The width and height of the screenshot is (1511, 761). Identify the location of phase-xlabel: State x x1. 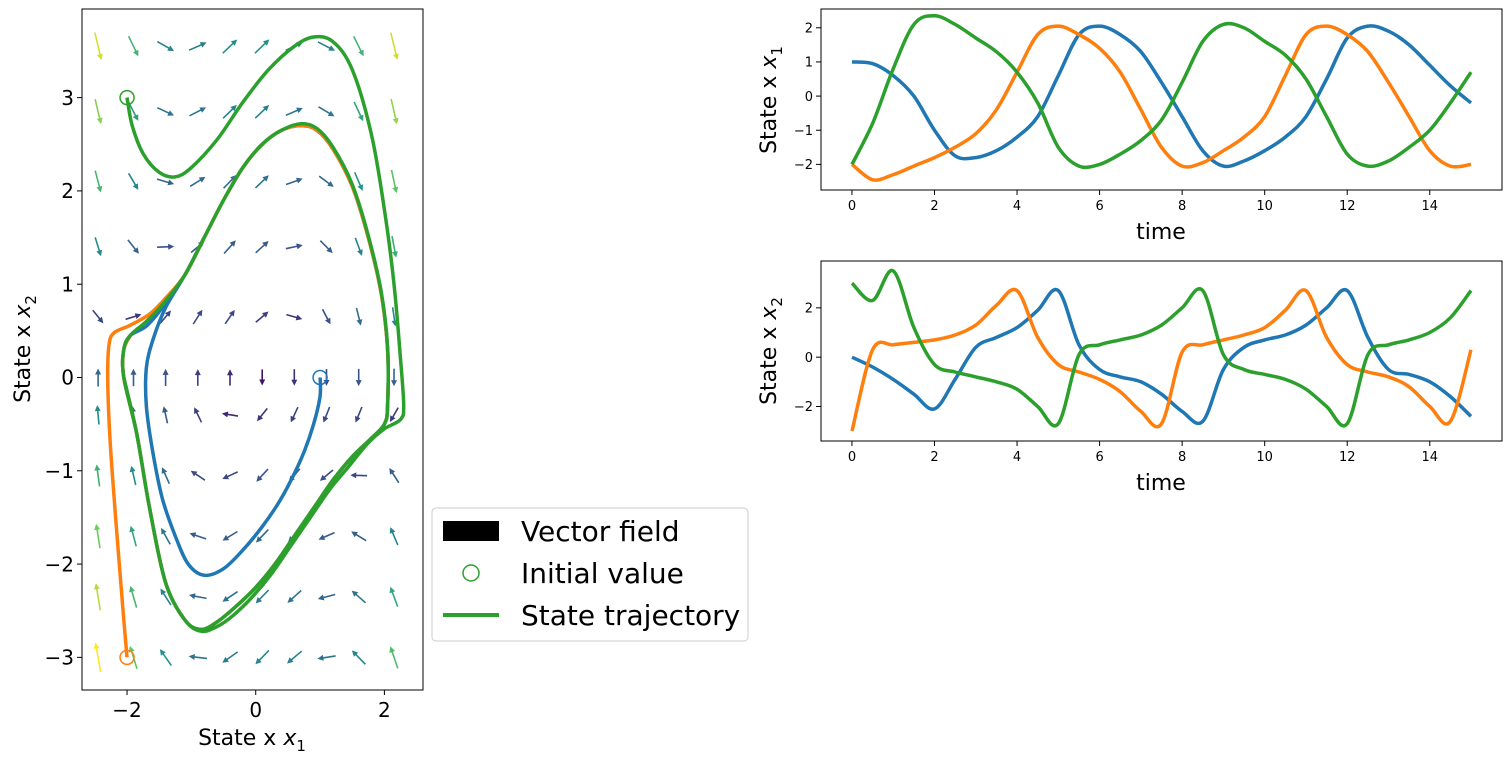
(252, 740).